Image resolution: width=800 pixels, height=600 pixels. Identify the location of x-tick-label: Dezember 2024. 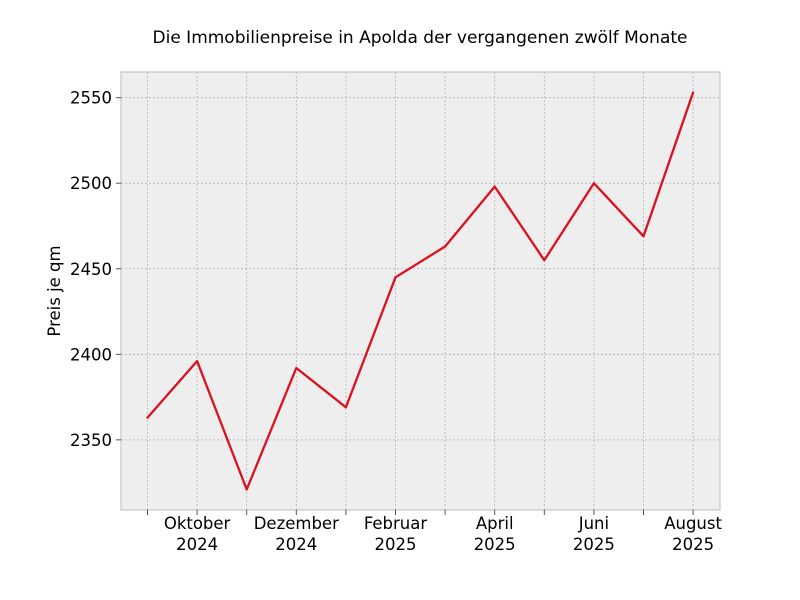
(296, 534).